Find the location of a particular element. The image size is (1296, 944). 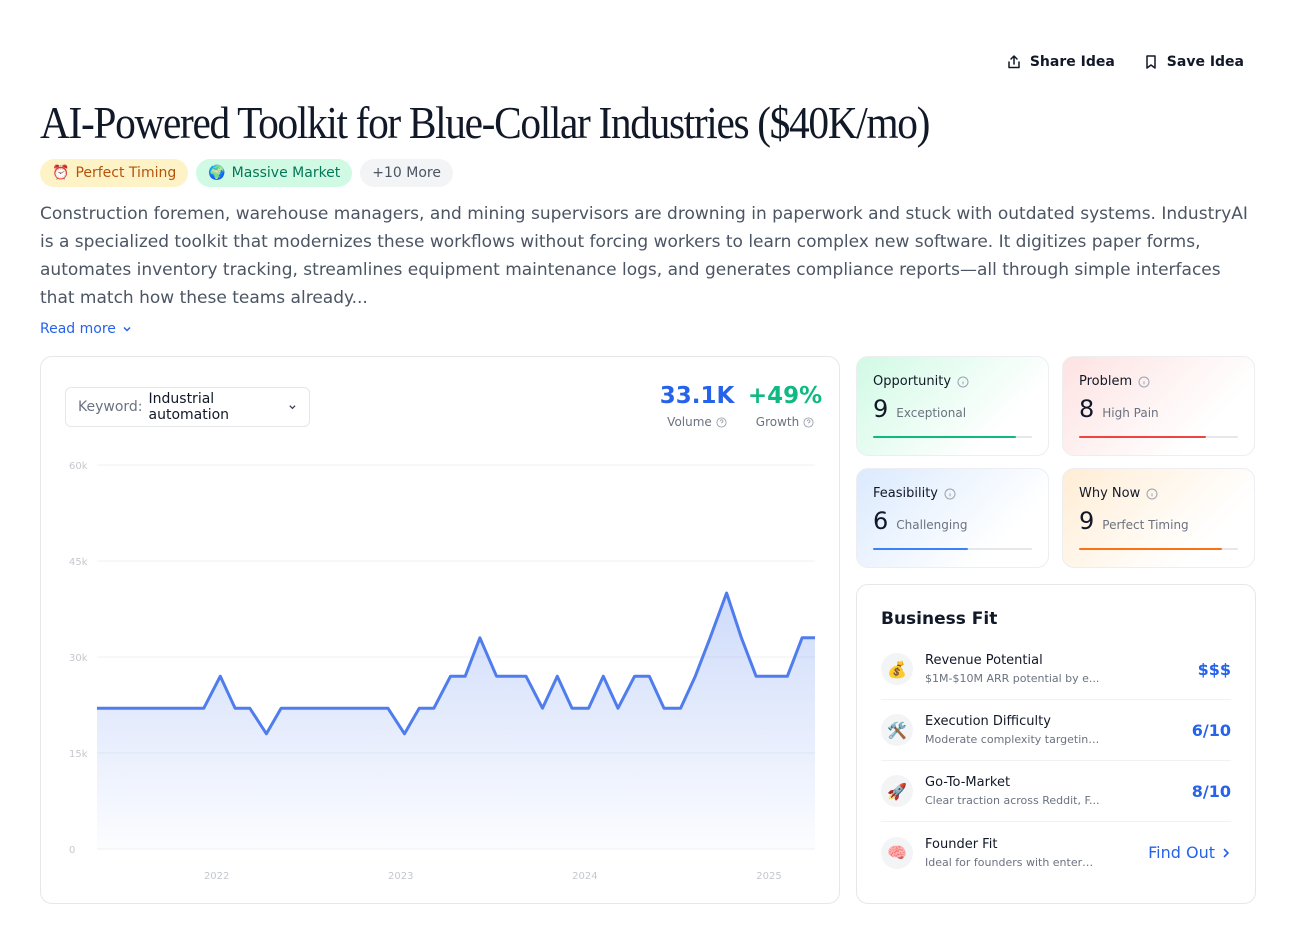

fit-row-value: 6/10 is located at coordinates (1211, 730).